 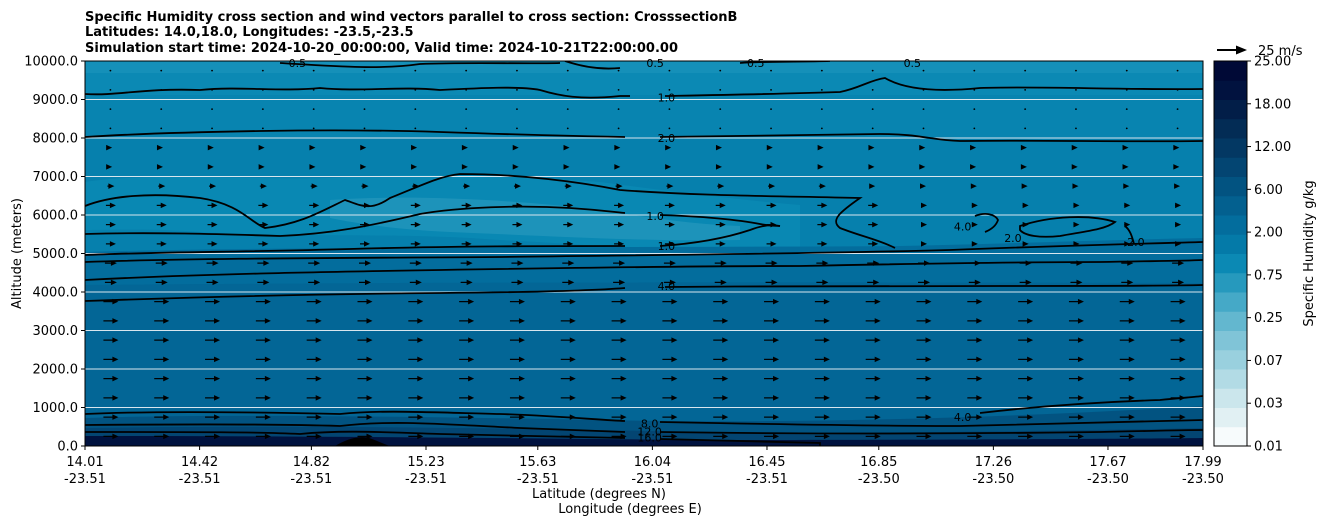 I want to click on contour-16.0-left, so click(x=355, y=434).